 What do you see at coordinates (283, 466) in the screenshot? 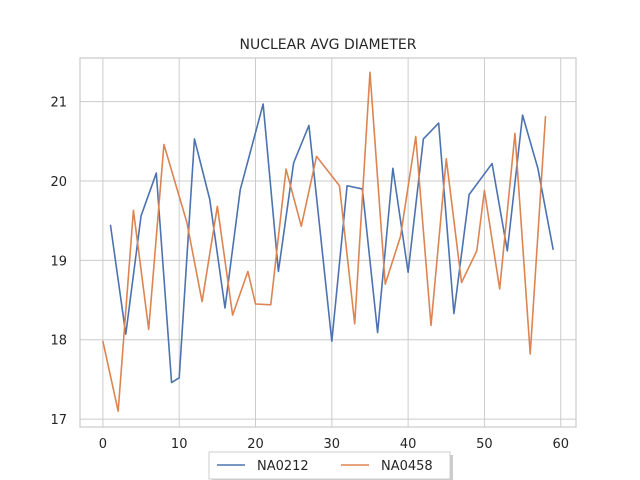
I see `legend-label-na0212: NA0212` at bounding box center [283, 466].